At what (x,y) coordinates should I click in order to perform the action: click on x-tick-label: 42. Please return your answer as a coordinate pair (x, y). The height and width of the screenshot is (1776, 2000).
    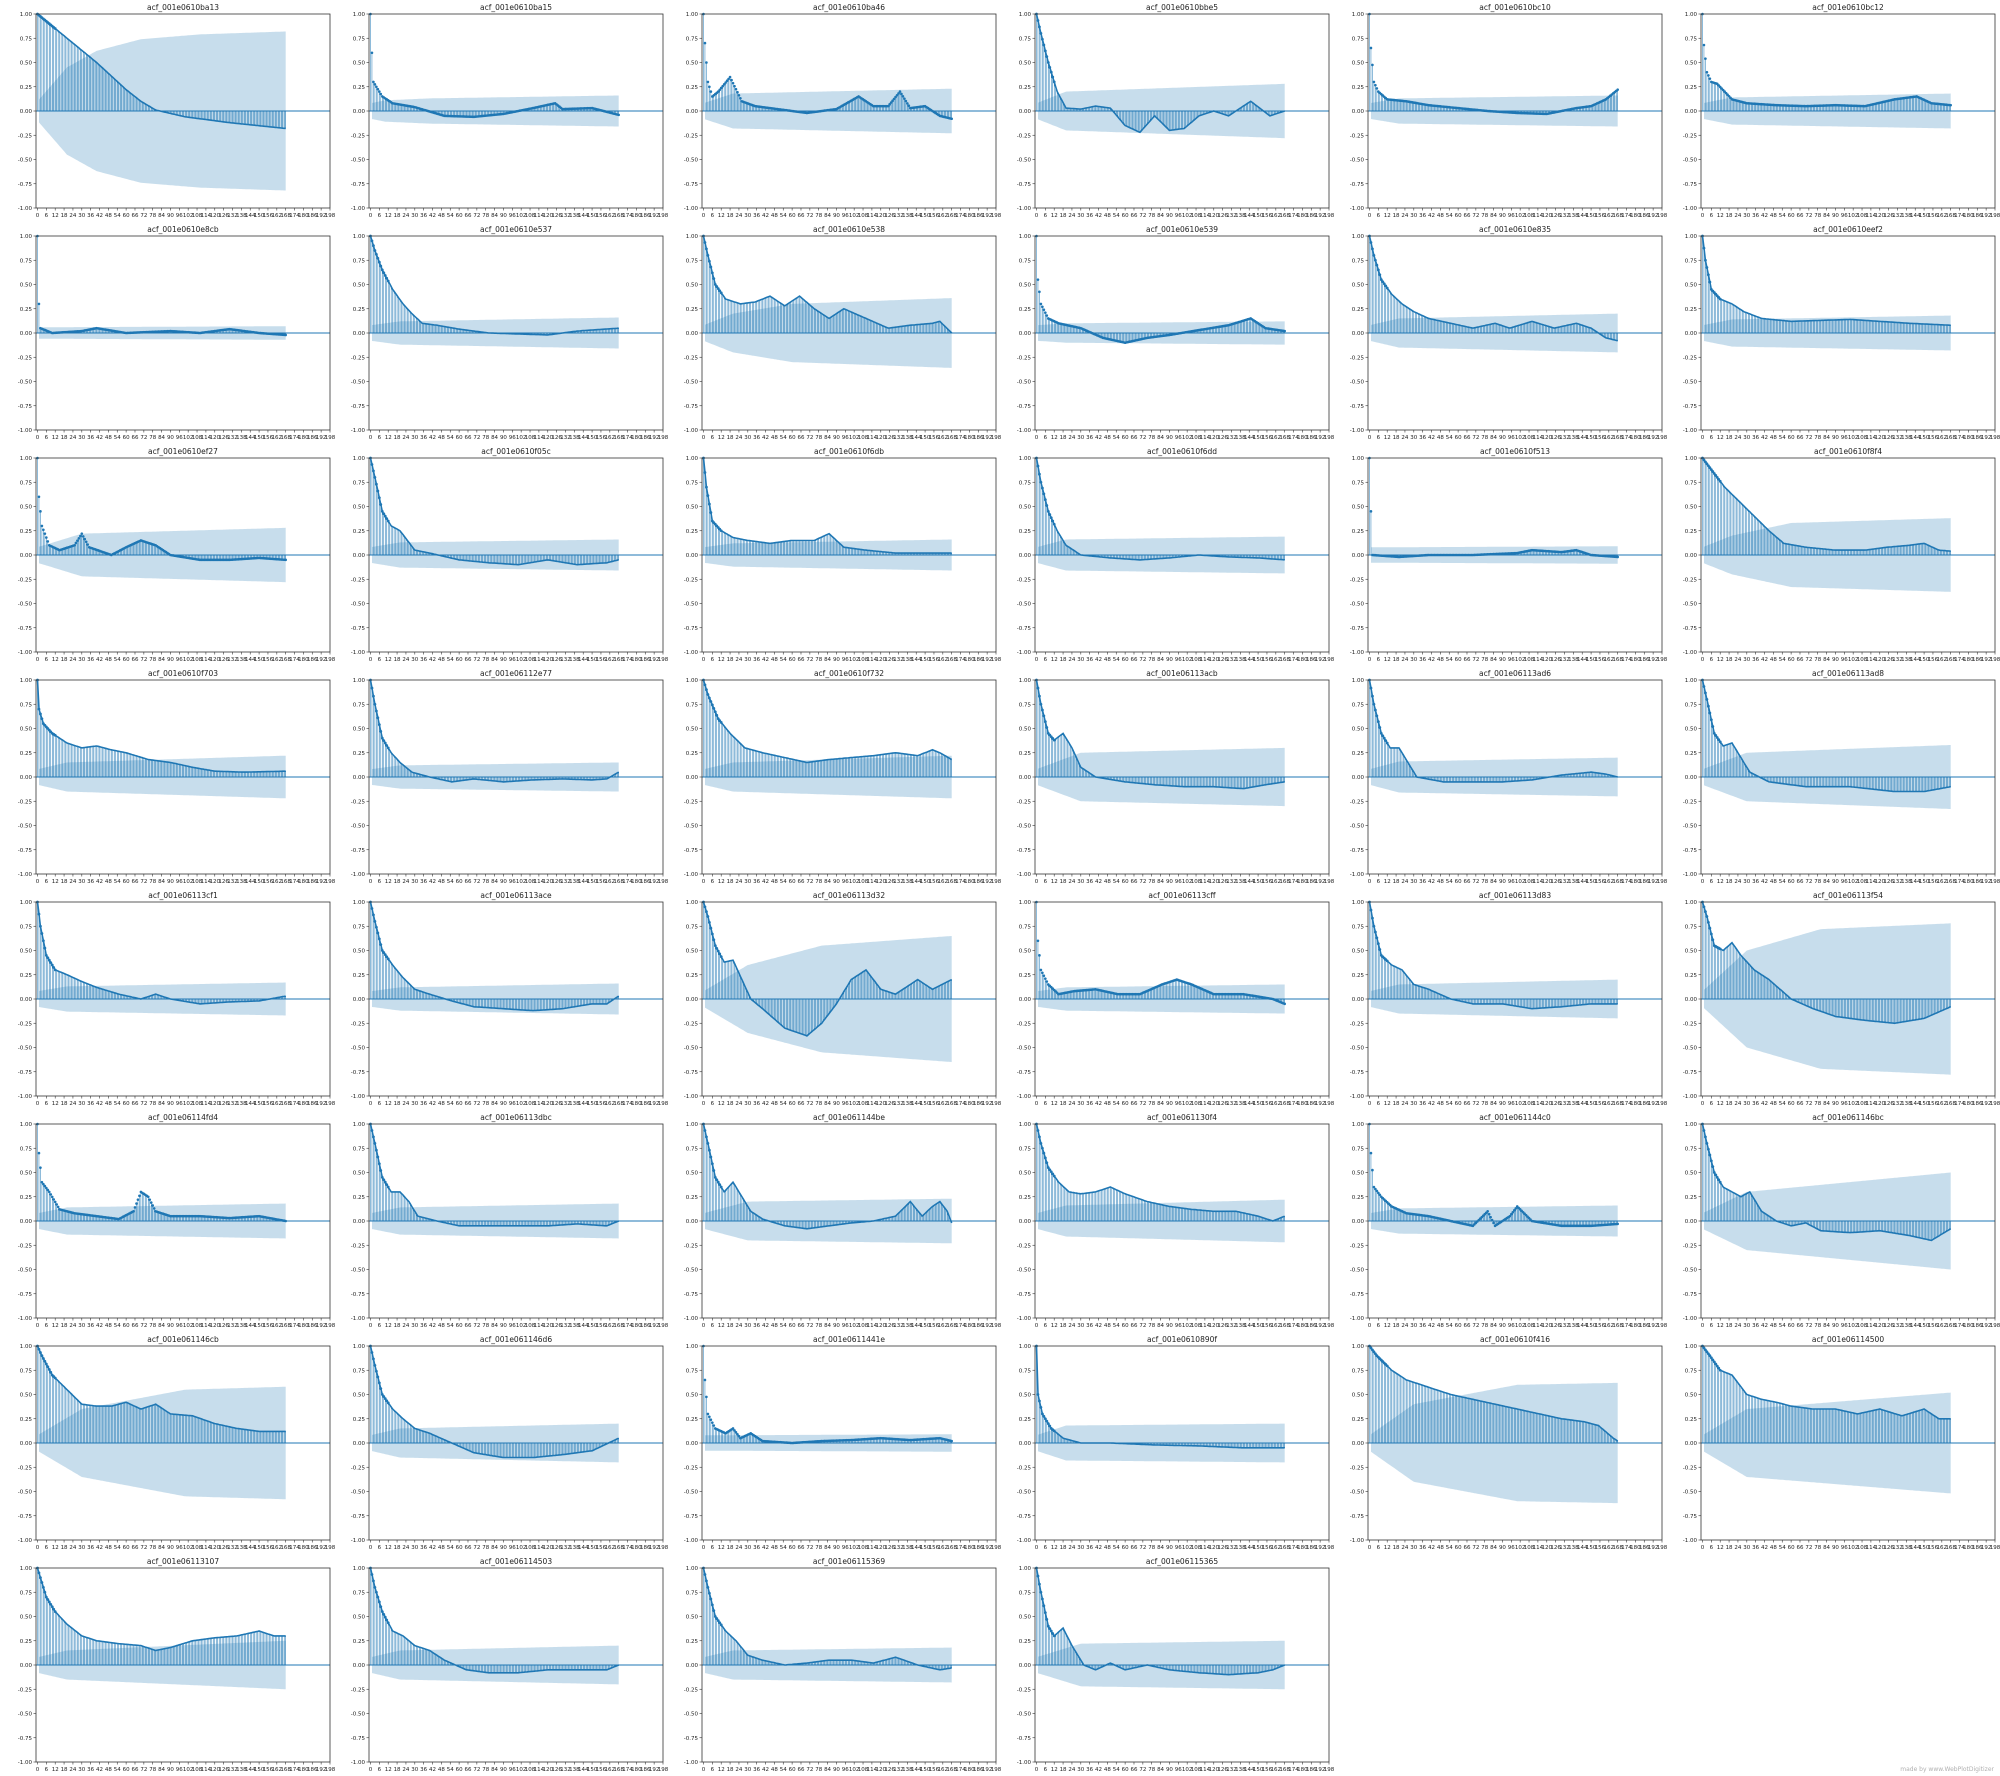
    Looking at the image, I should click on (1098, 438).